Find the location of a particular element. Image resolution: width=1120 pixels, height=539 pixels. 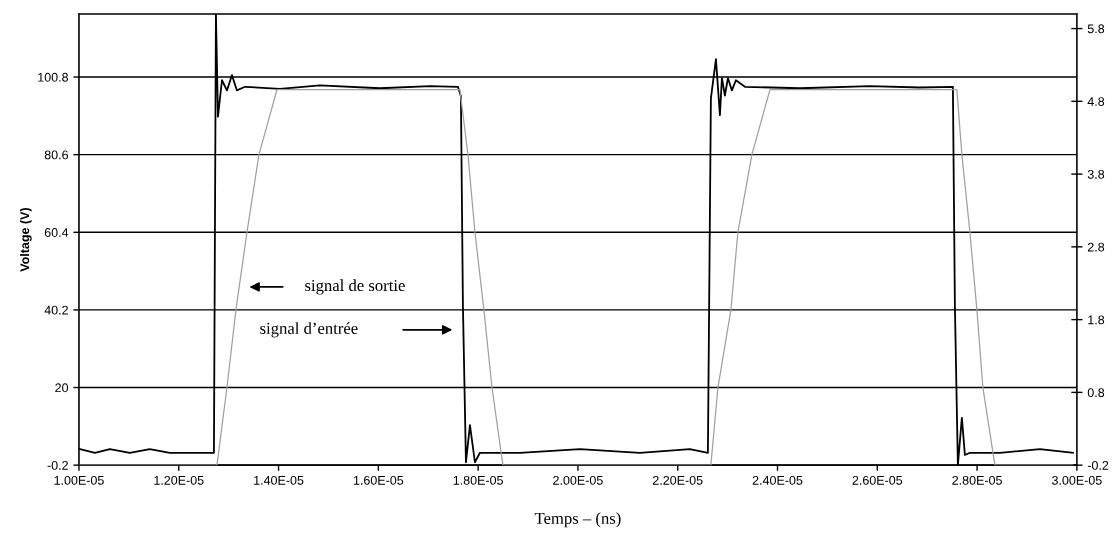

y-tick-label: 40.2 is located at coordinates (56, 310).